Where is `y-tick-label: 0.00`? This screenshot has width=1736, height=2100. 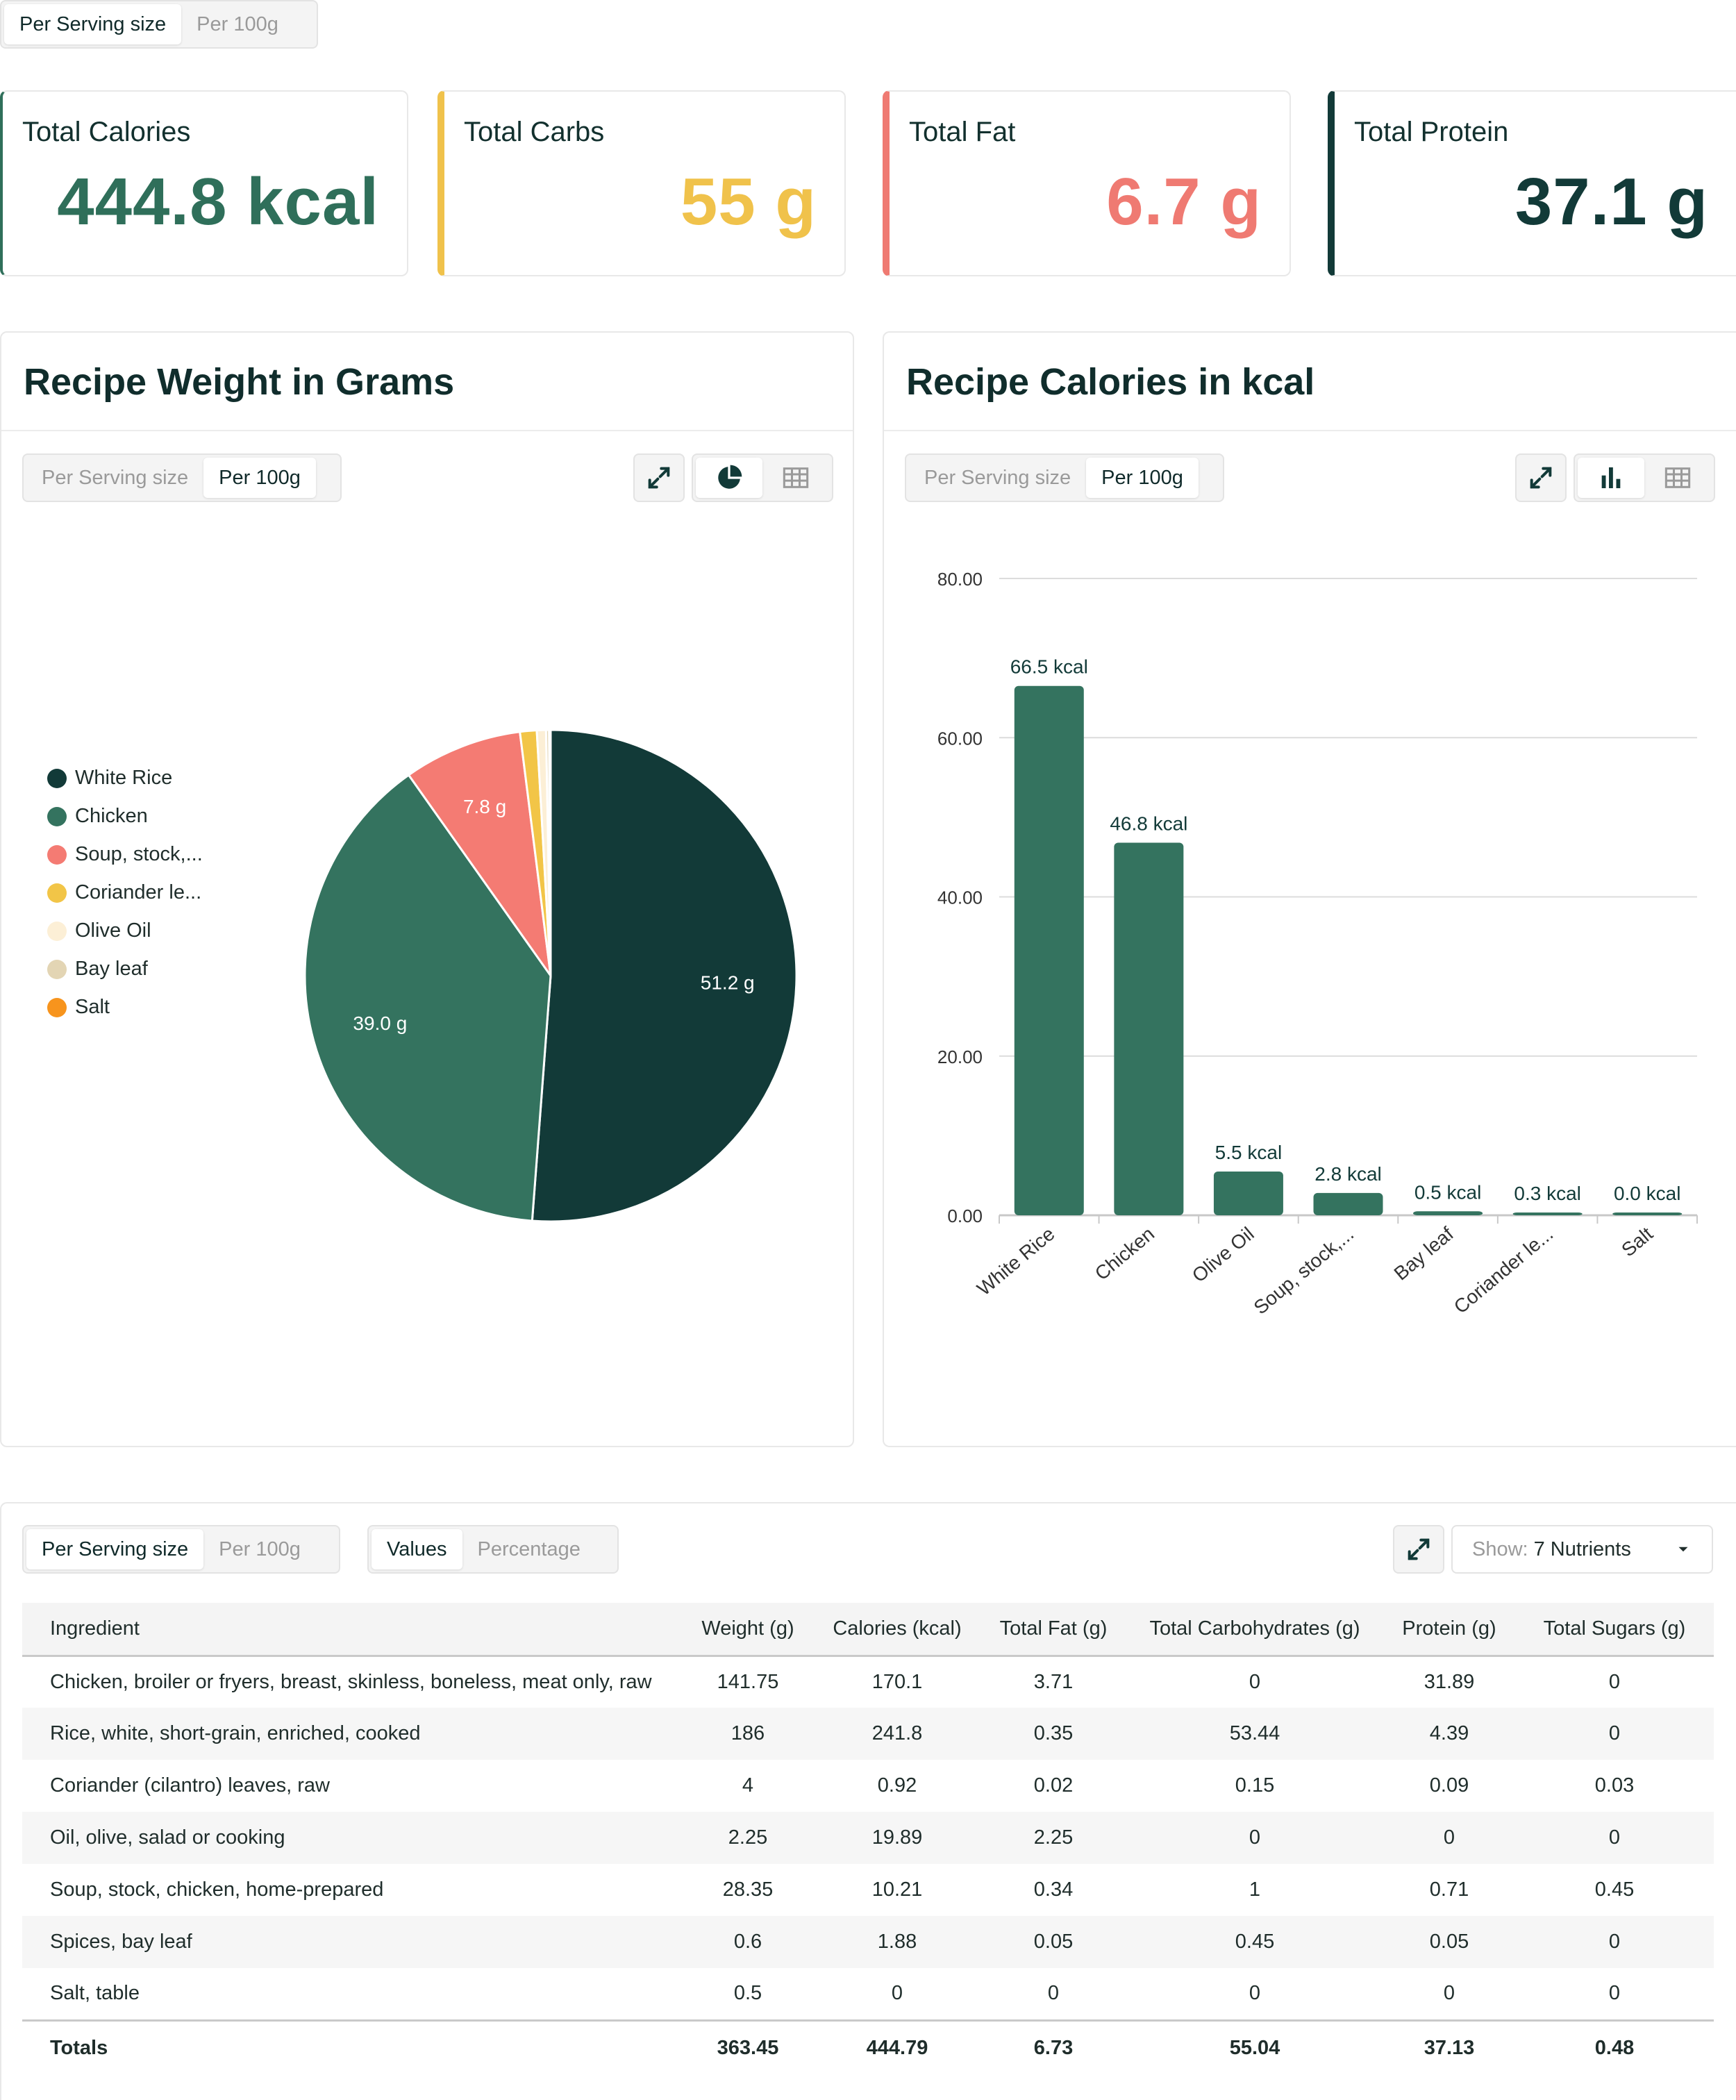 y-tick-label: 0.00 is located at coordinates (965, 1216).